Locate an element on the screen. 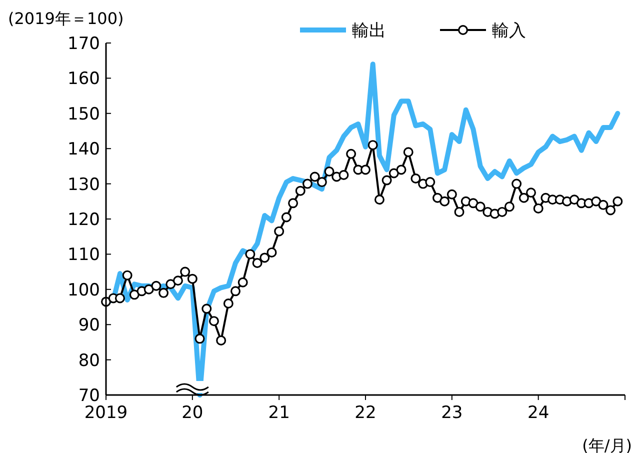 Image resolution: width=636 pixels, height=453 pixels. legend-label: 輸入 is located at coordinates (509, 31).